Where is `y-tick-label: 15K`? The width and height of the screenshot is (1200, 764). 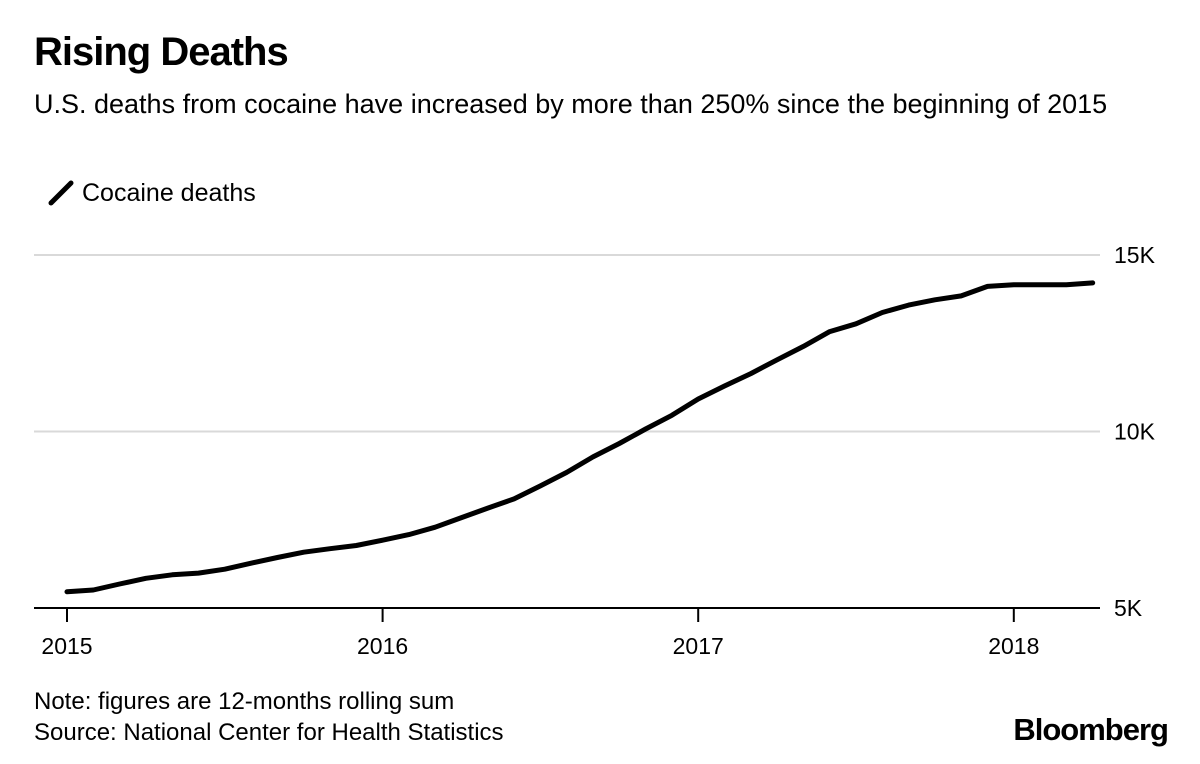
y-tick-label: 15K is located at coordinates (1135, 255).